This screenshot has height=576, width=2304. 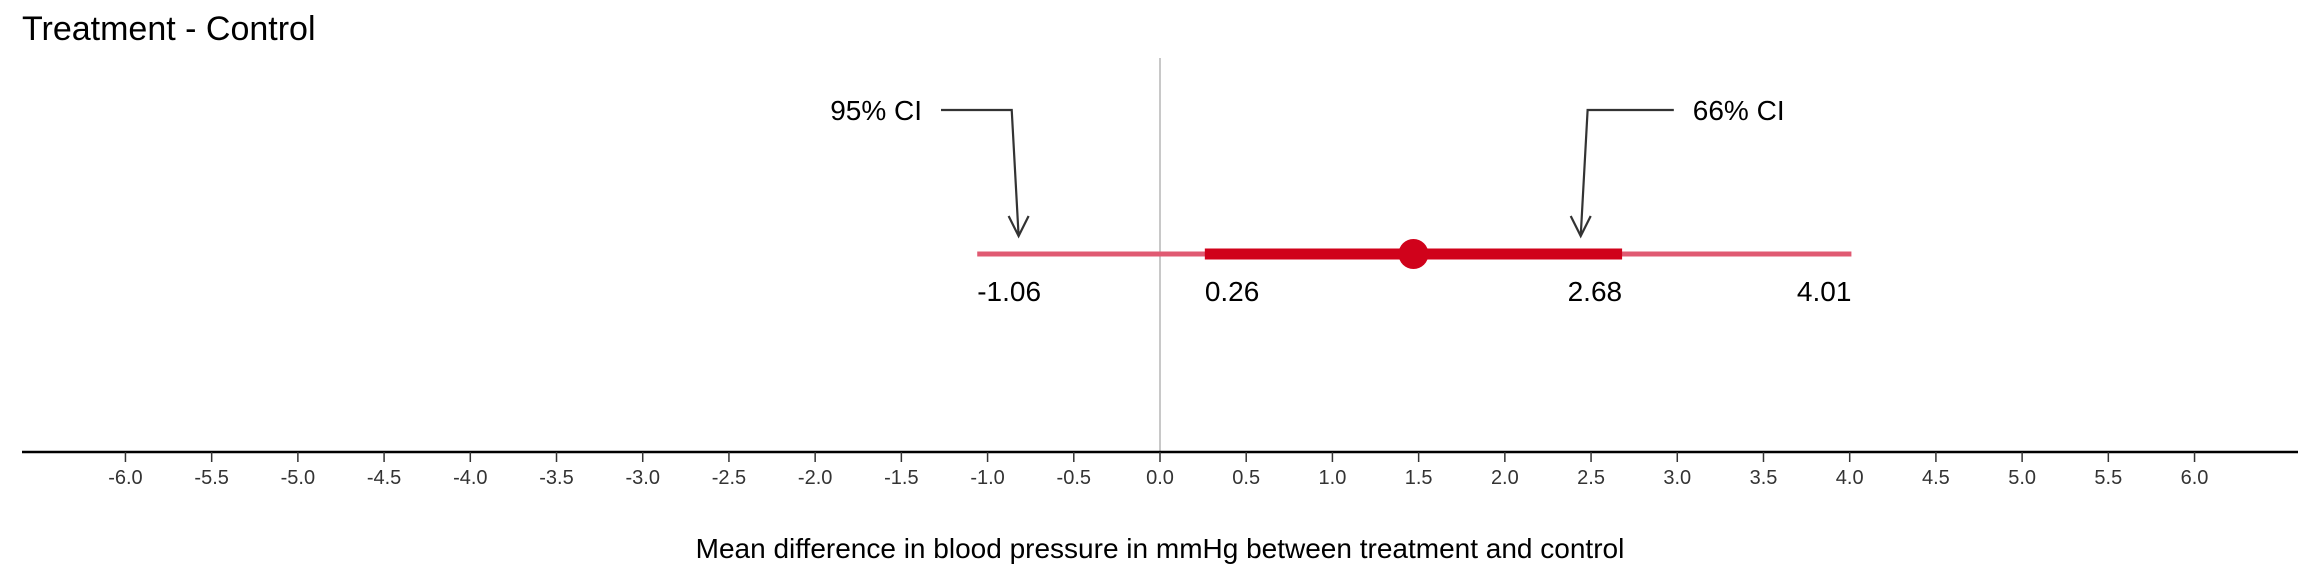 What do you see at coordinates (125, 478) in the screenshot?
I see `x-tick-label: -6.0` at bounding box center [125, 478].